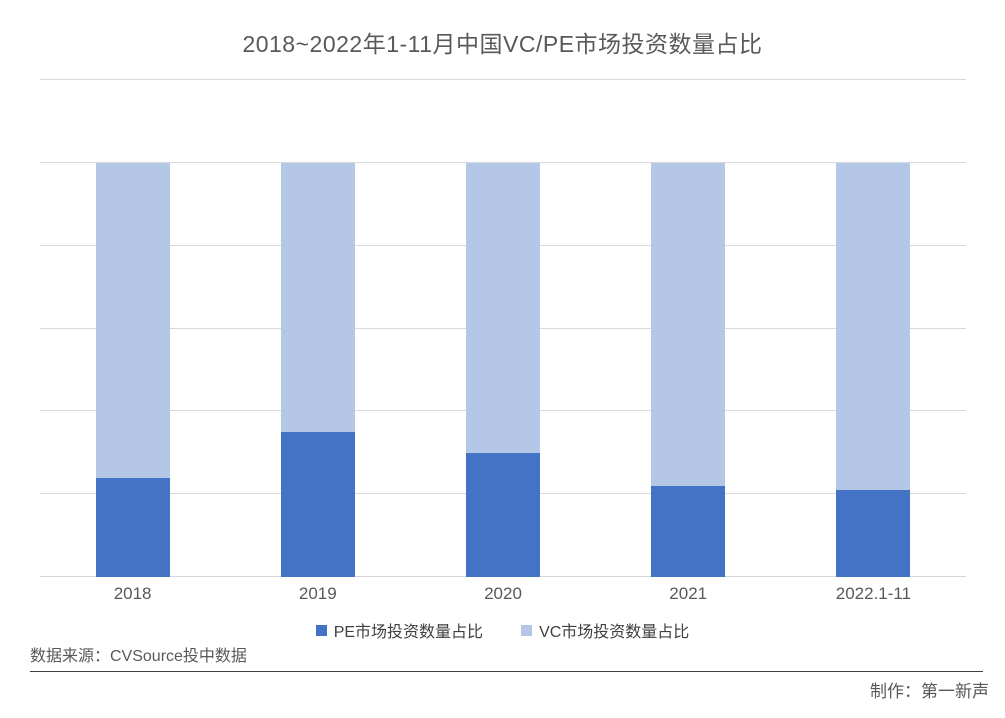 The image size is (1005, 718). I want to click on x-axis-label: 2020, so click(503, 593).